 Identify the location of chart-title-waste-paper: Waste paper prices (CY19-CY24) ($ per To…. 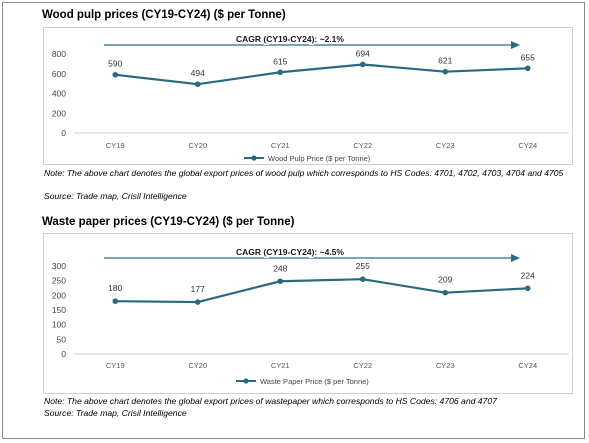
(168, 222).